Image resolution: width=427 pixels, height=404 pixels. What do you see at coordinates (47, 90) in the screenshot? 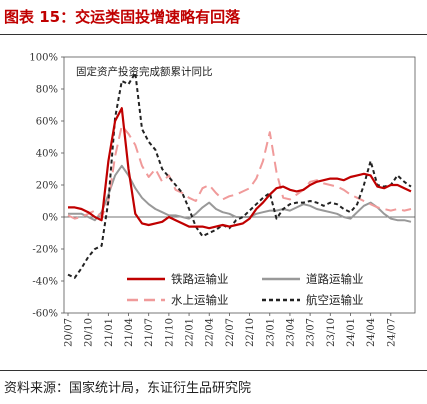
I see `y-tick-label: 80%` at bounding box center [47, 90].